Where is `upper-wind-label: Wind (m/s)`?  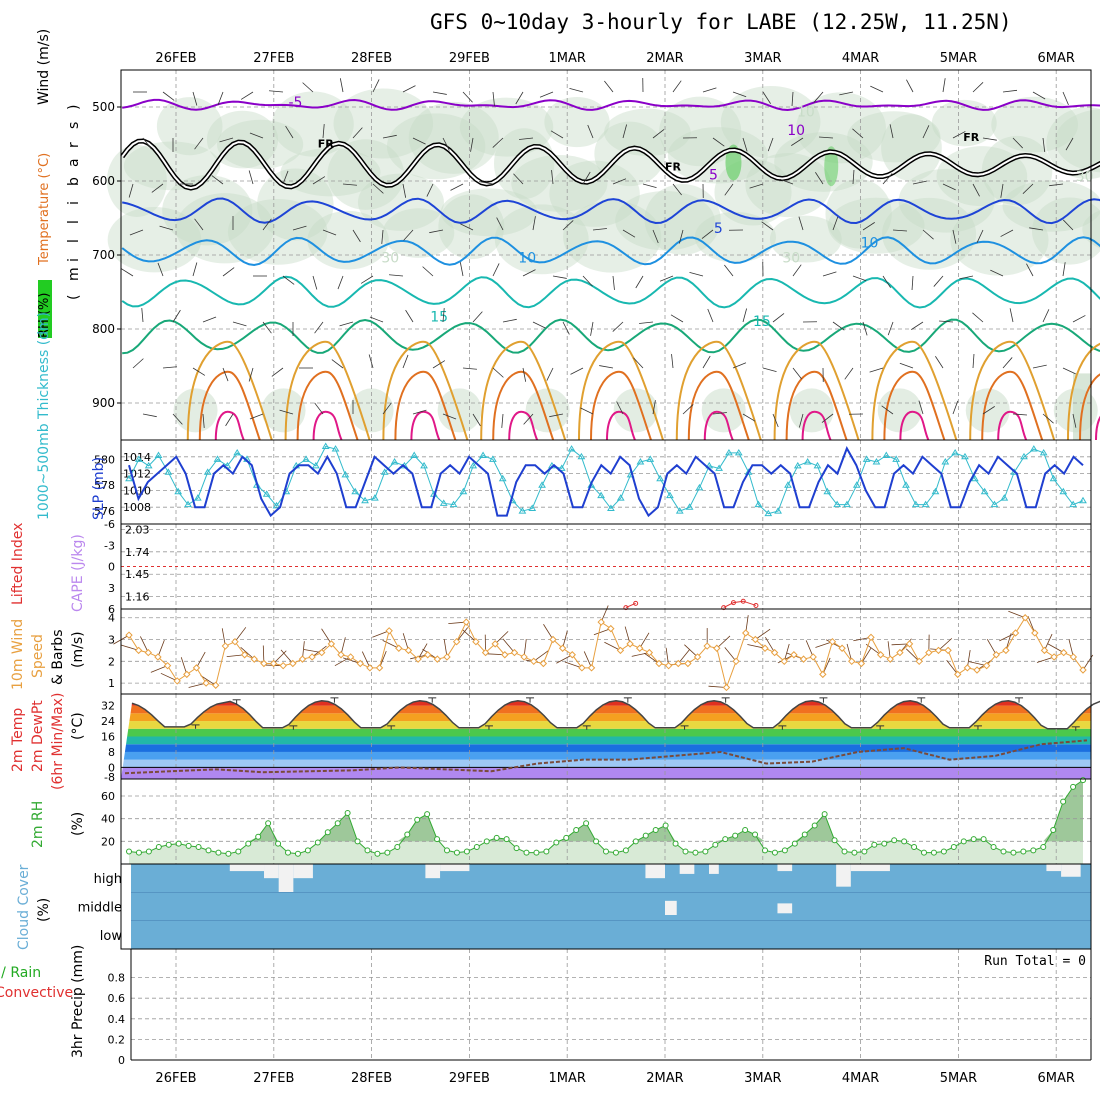
upper-wind-label: Wind (m/s) is located at coordinates (44, 67).